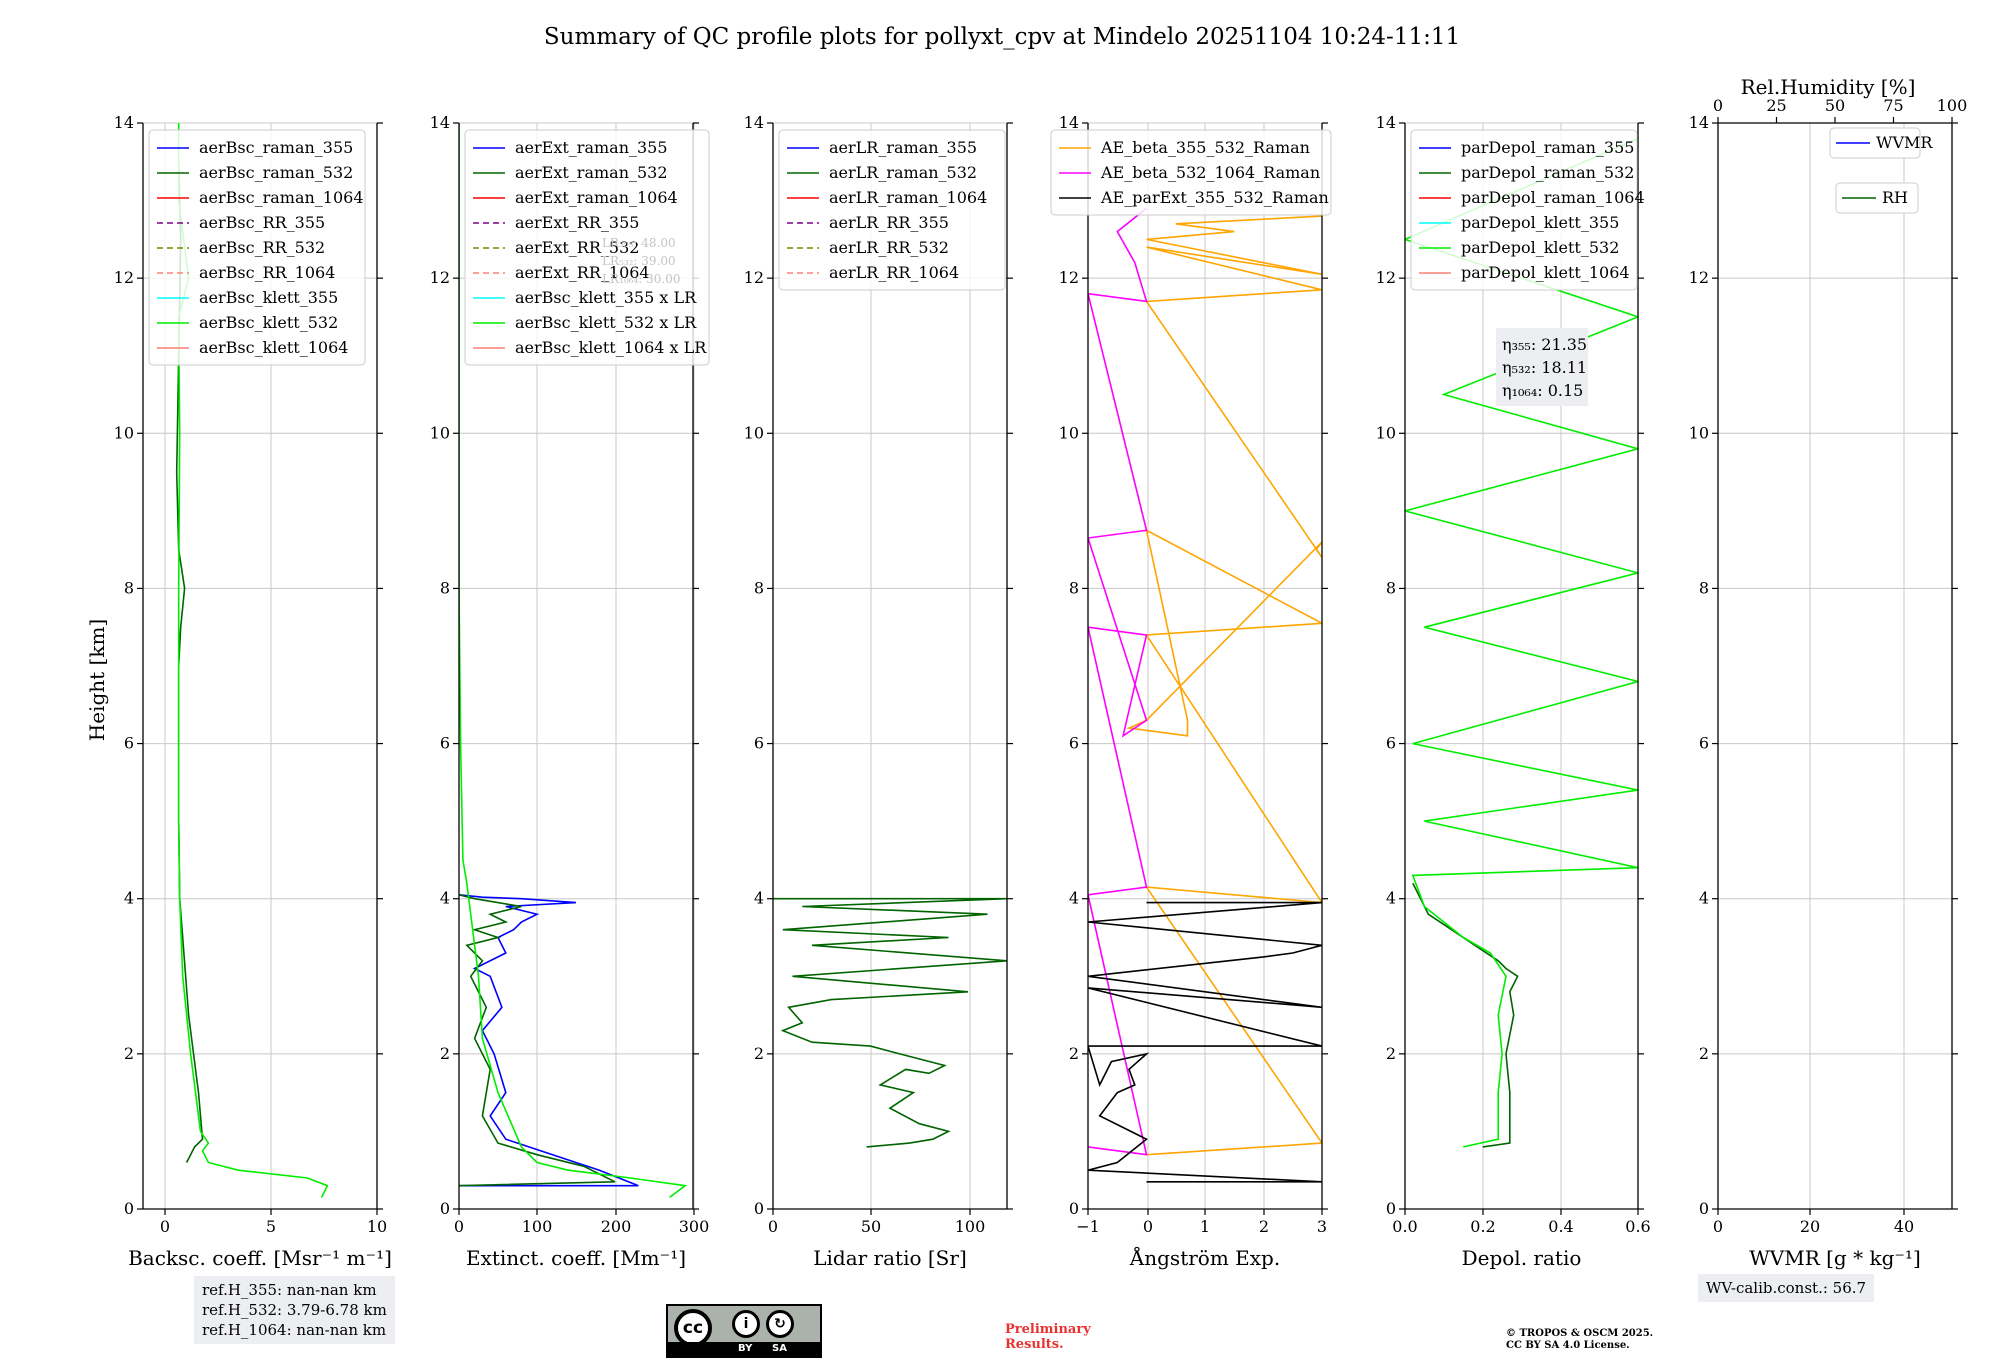 The image size is (2000, 1360). What do you see at coordinates (611, 347) in the screenshot?
I see `legend-label-aerBsc_klett_1064 x LR: aerBsc_klett_1064 x LR` at bounding box center [611, 347].